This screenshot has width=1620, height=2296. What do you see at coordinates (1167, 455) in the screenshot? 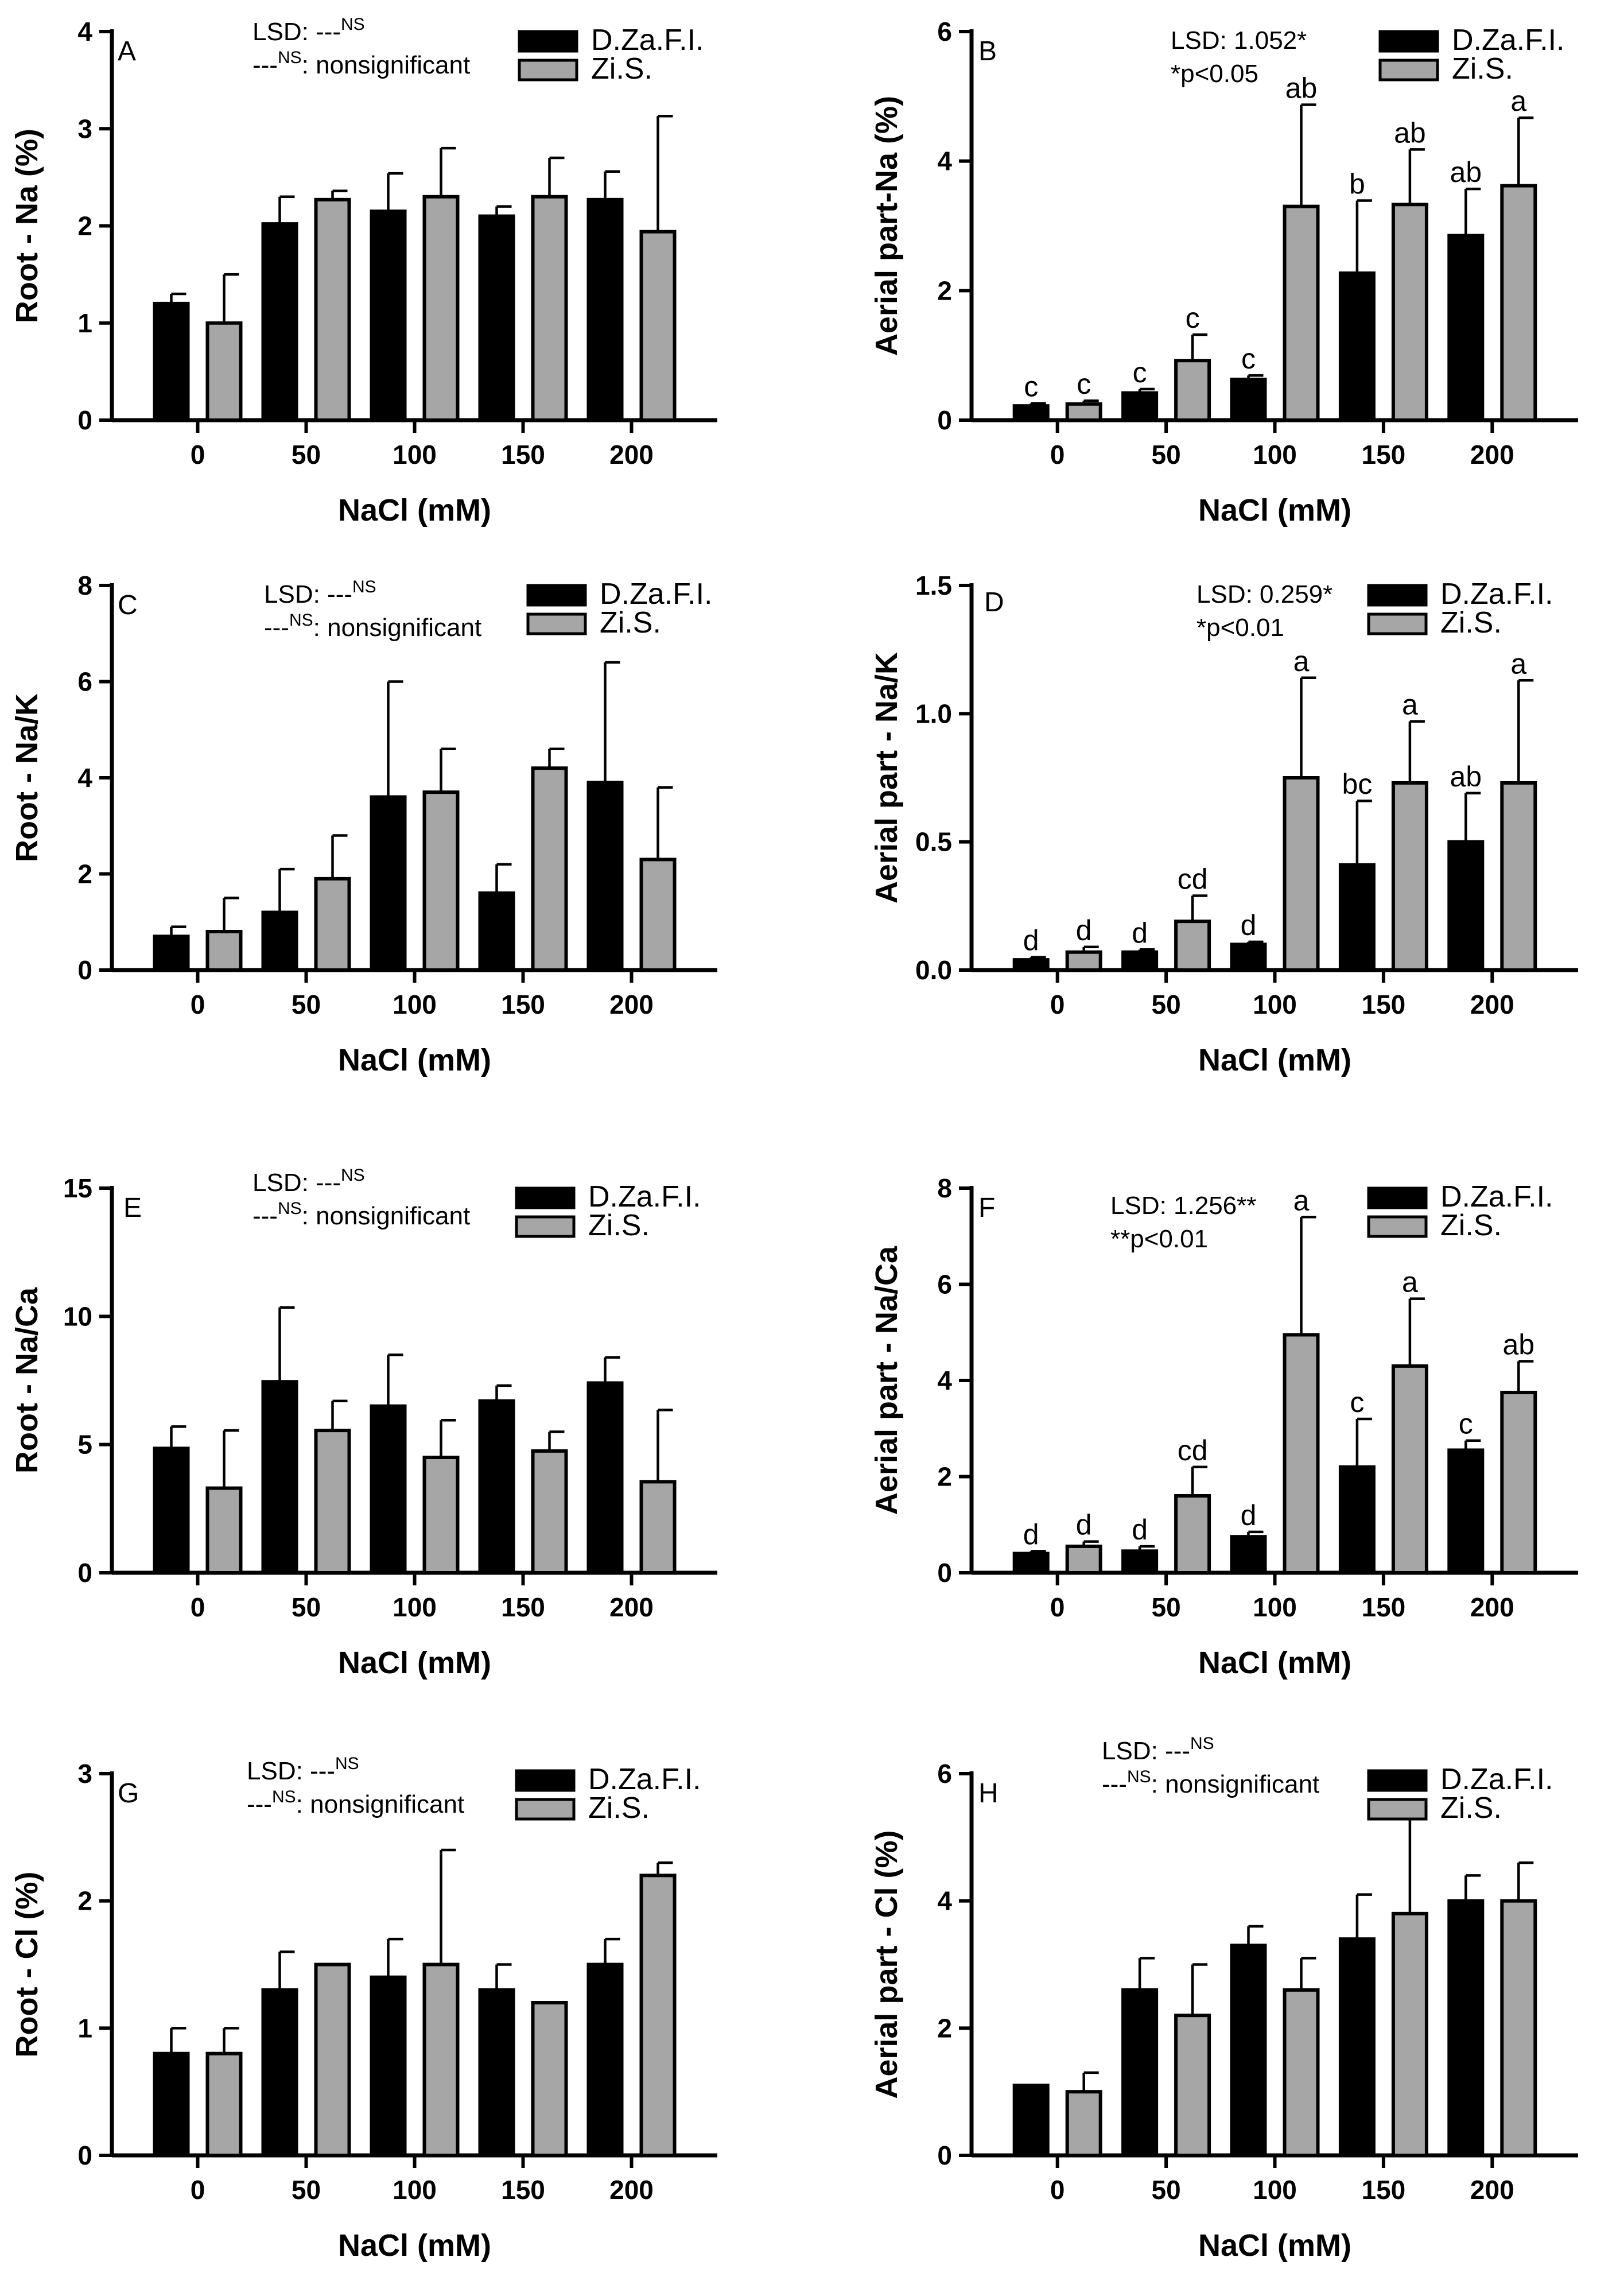
I see `x-tick-label: 50` at bounding box center [1167, 455].